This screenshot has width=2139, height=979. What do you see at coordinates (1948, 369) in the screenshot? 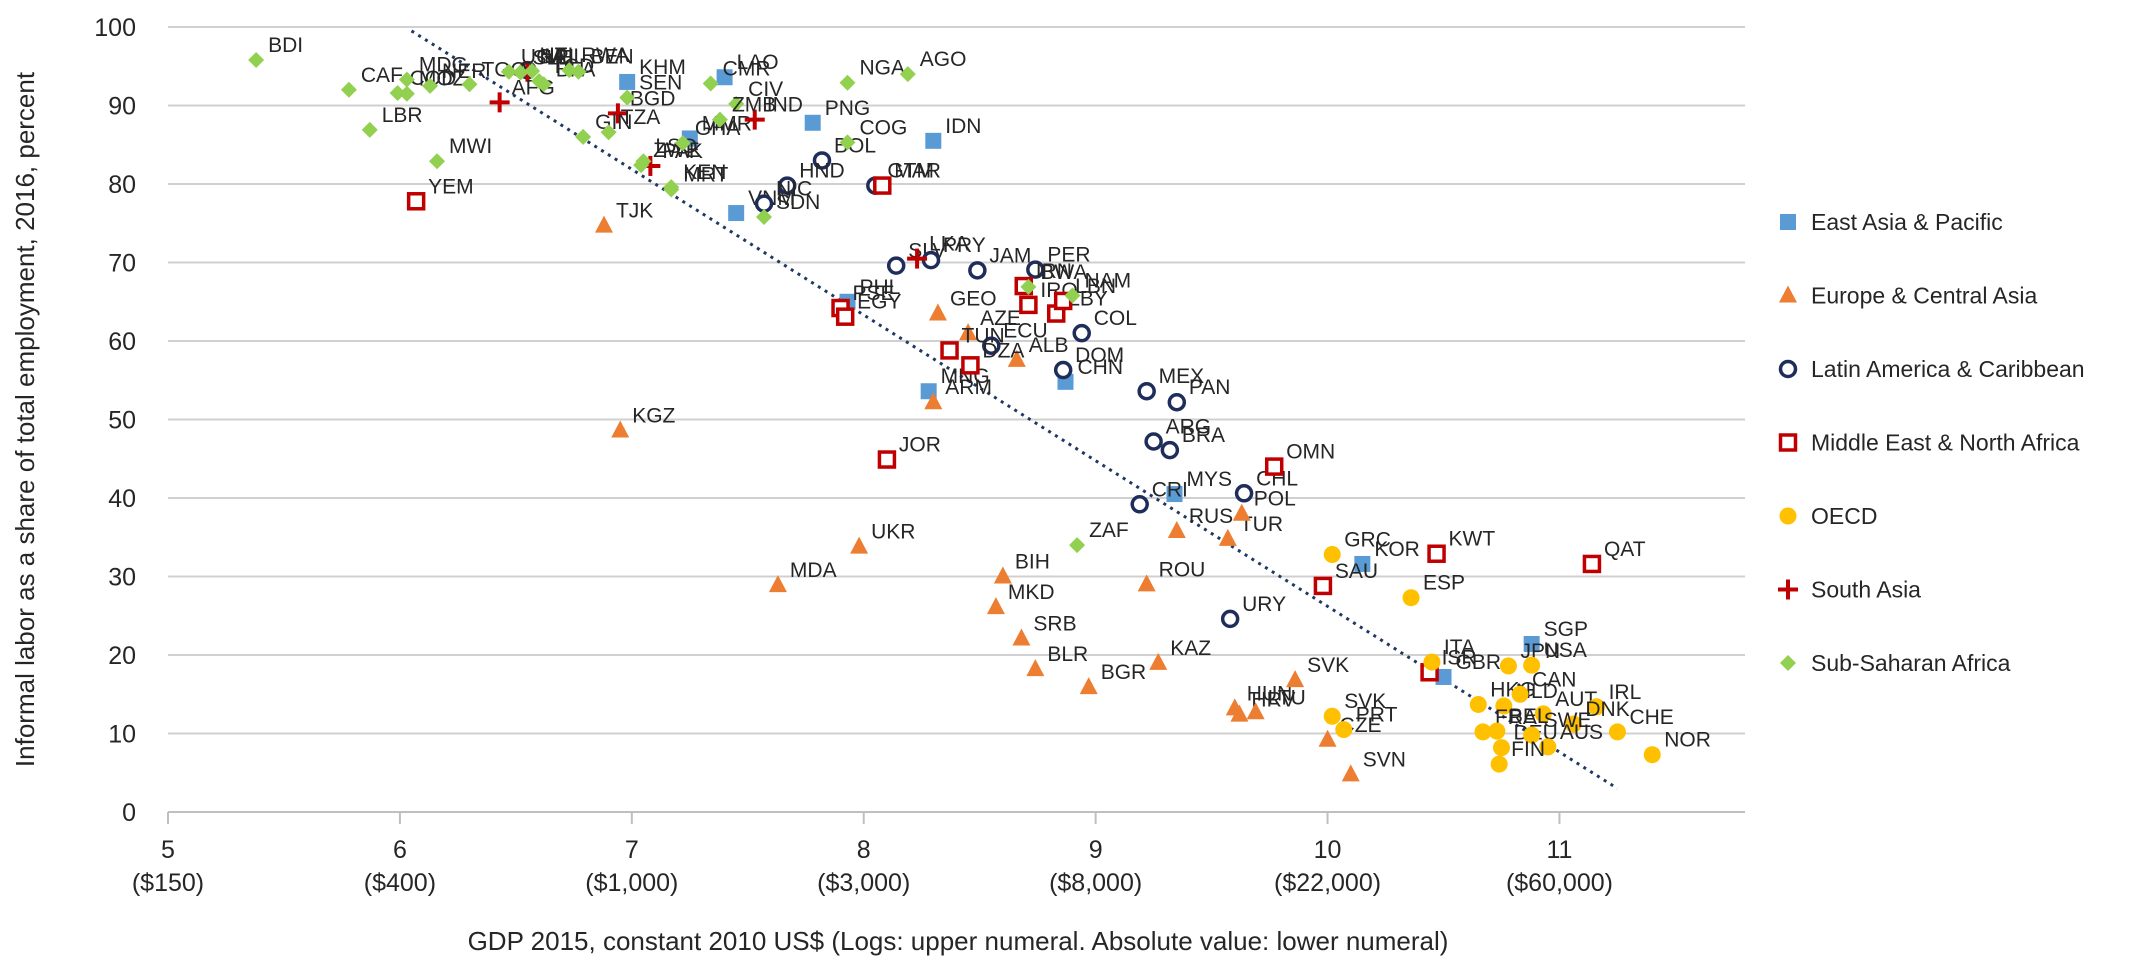
I see `legend-label: Latin America & Caribbean` at bounding box center [1948, 369].